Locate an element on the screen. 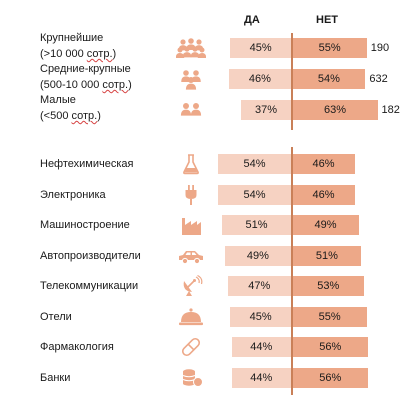 This screenshot has width=411, height=405. car-icon is located at coordinates (191, 257).